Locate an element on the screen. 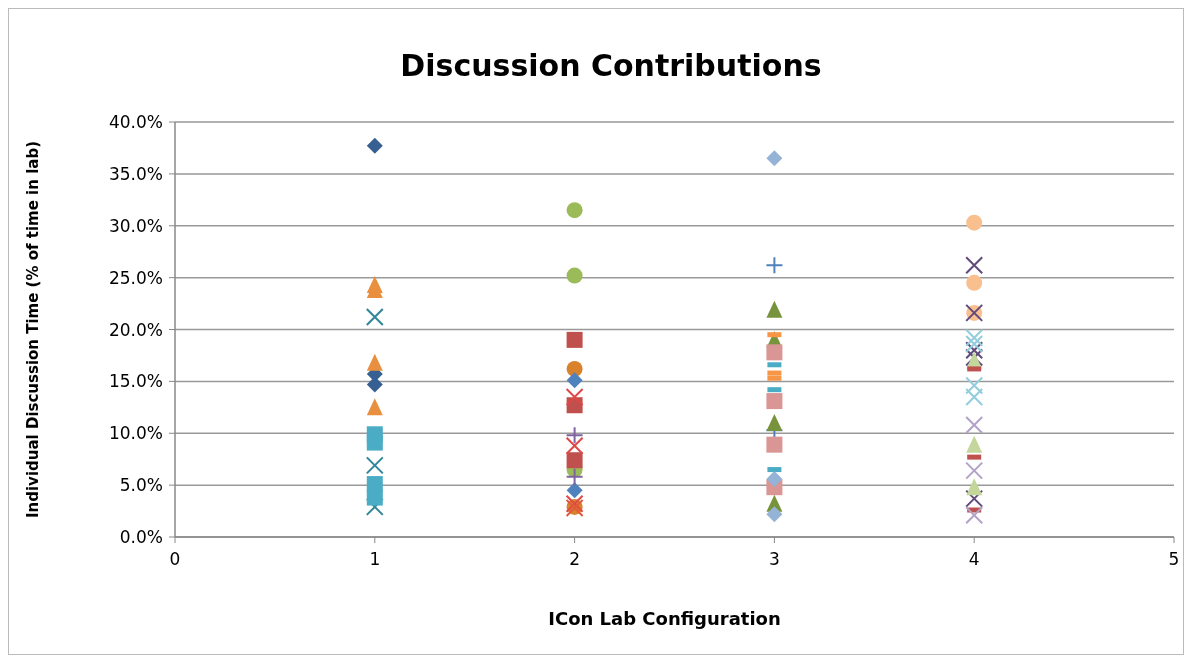 This screenshot has width=1192, height=663. chart-title: Discussion Contributions is located at coordinates (611, 65).